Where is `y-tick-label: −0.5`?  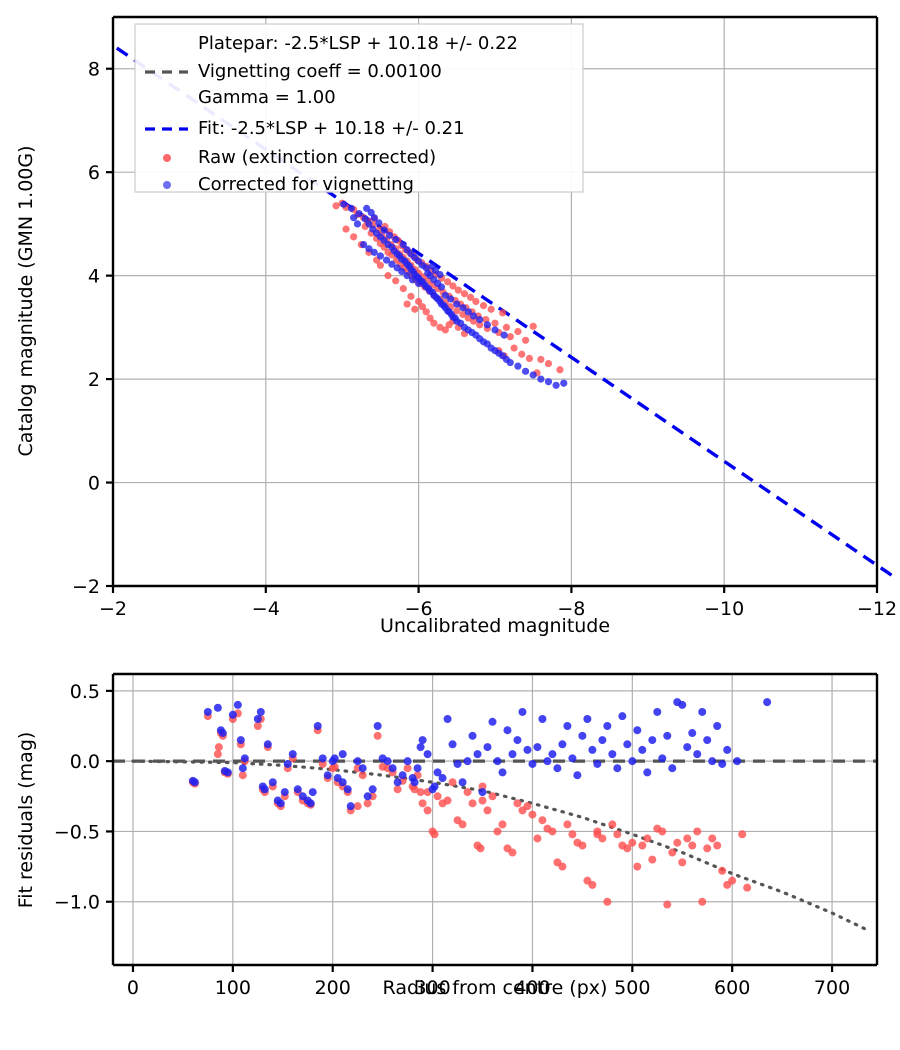 y-tick-label: −0.5 is located at coordinates (77, 832).